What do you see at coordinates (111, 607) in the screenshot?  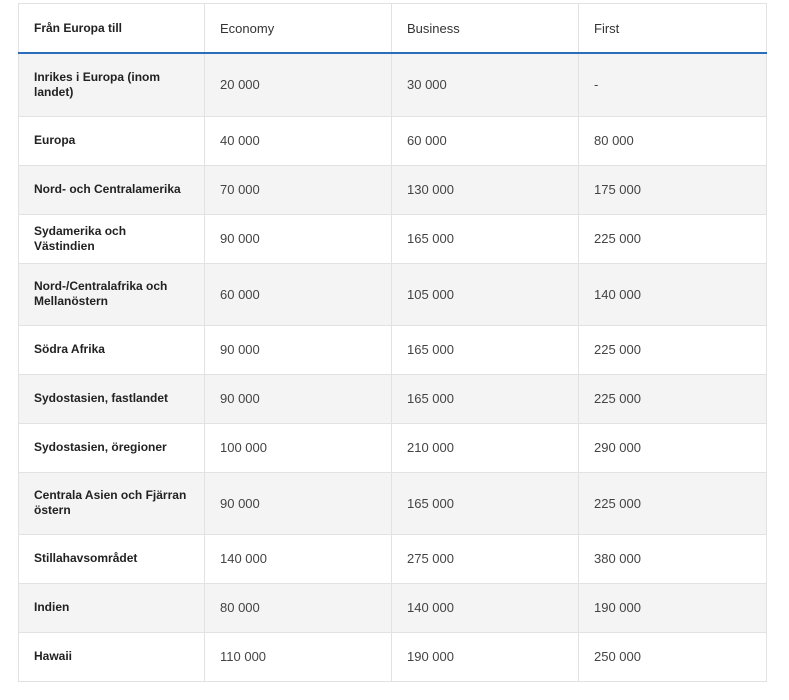 I see `region-cell: Indien` at bounding box center [111, 607].